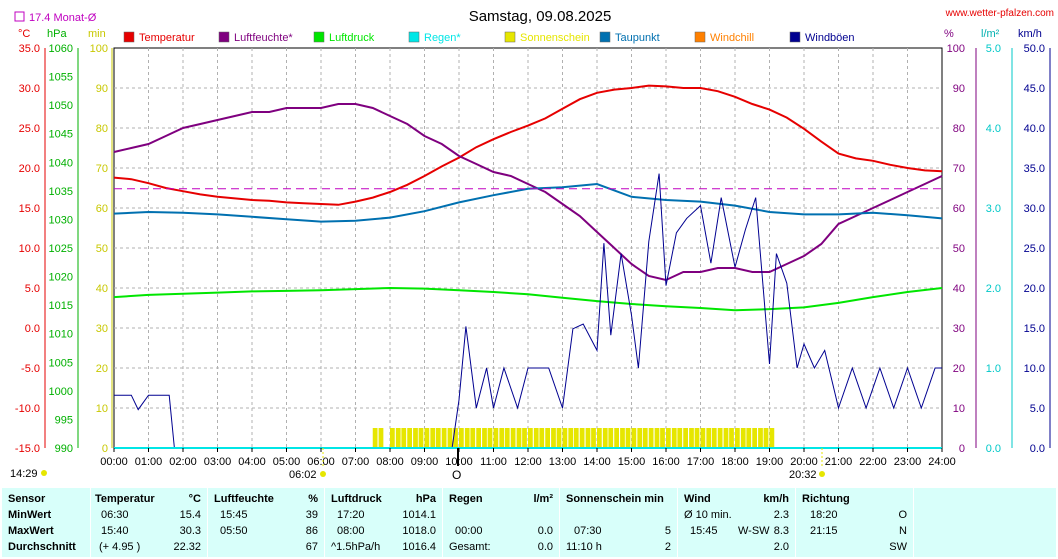 This screenshot has height=559, width=1058. What do you see at coordinates (61, 135) in the screenshot?
I see `pressure-tick-label: 1045` at bounding box center [61, 135].